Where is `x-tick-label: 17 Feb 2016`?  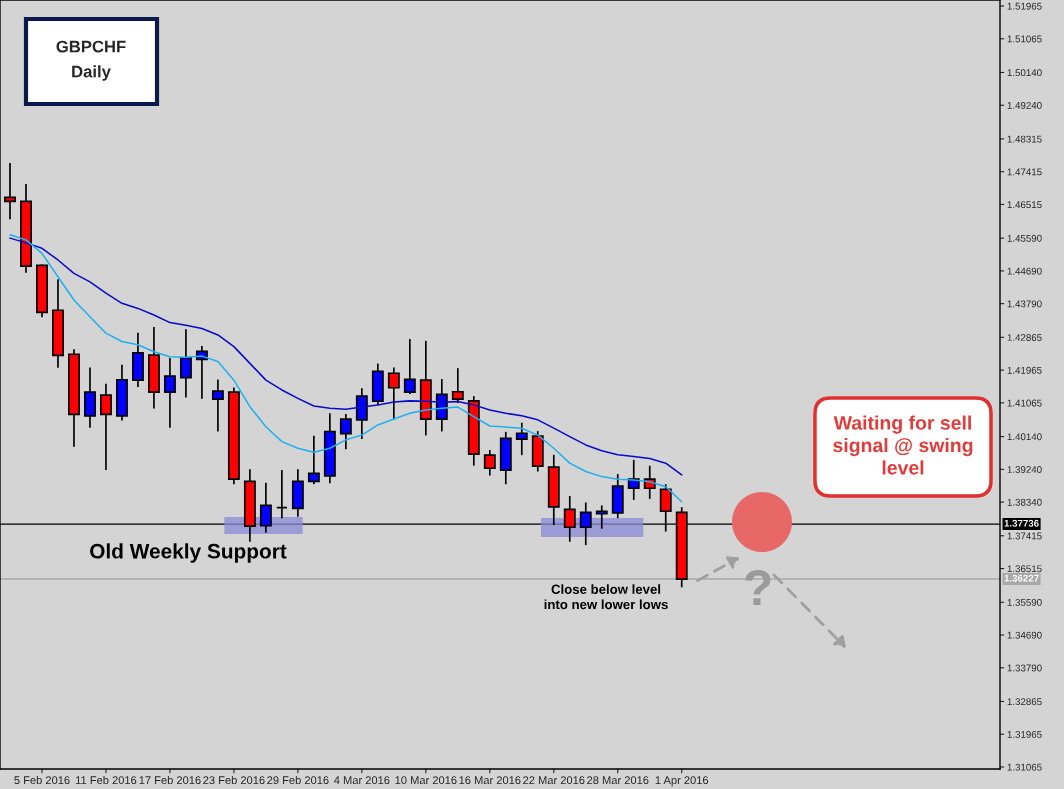
x-tick-label: 17 Feb 2016 is located at coordinates (170, 780).